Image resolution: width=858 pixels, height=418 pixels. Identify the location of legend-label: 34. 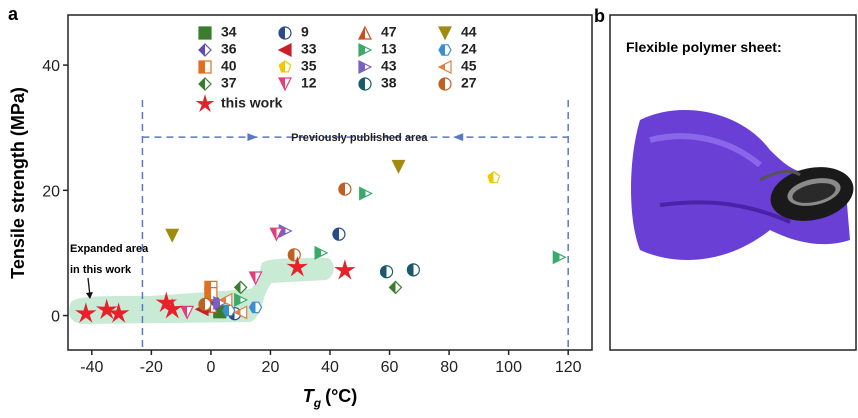
(229, 32).